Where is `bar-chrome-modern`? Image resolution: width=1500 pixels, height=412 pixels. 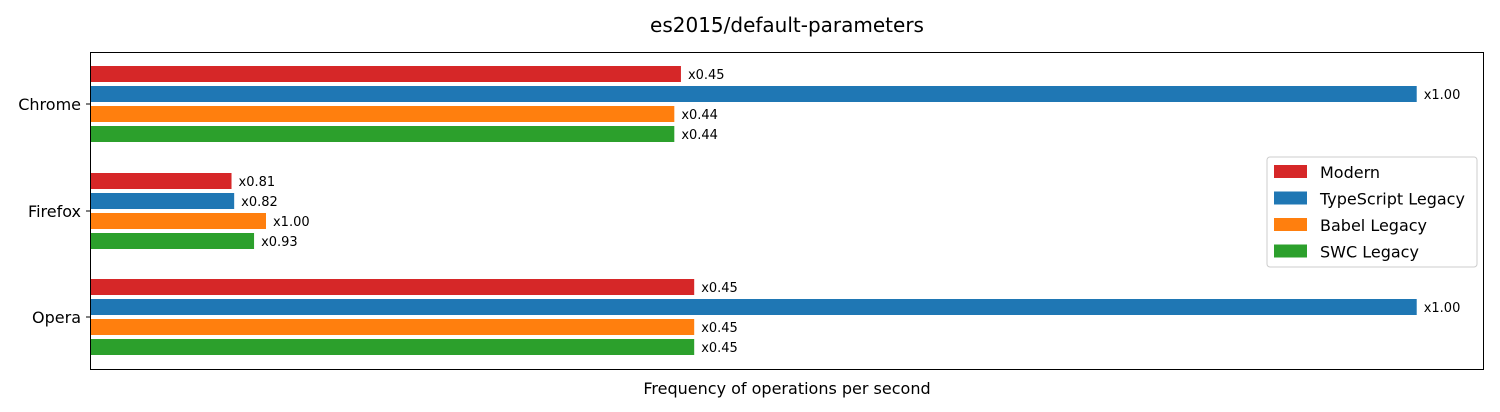
bar-chrome-modern is located at coordinates (386, 74).